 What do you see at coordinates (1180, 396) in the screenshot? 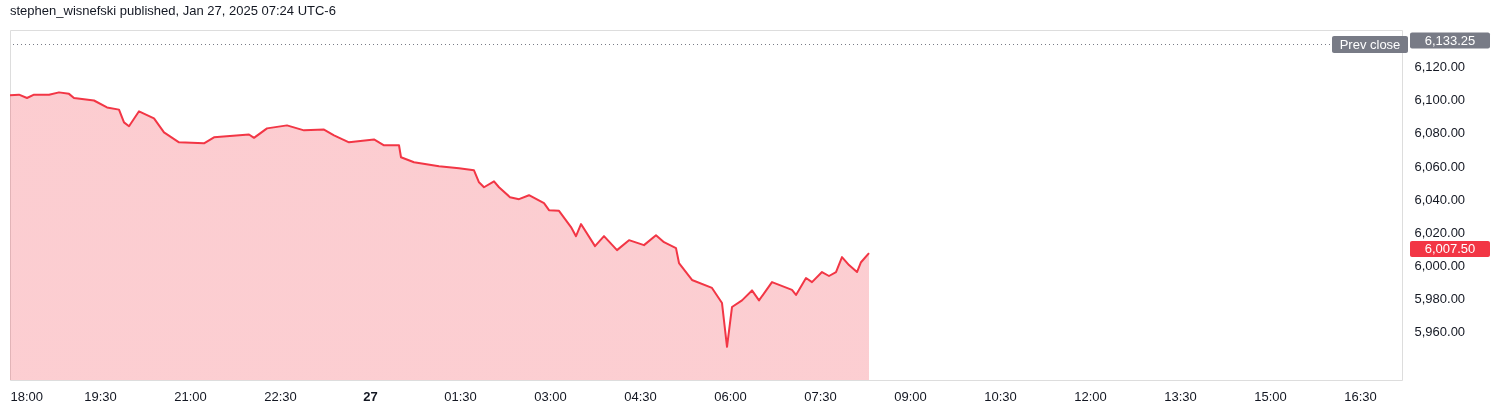
I see `x-tick-label: 13:30` at bounding box center [1180, 396].